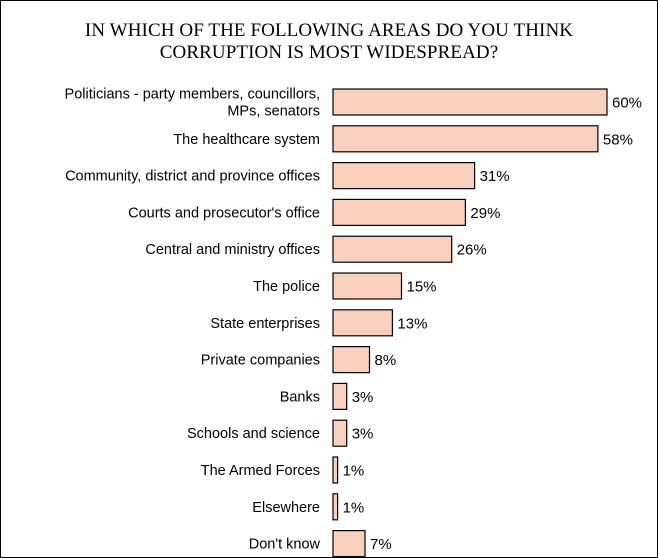  What do you see at coordinates (354, 507) in the screenshot?
I see `value-label-11: 1%` at bounding box center [354, 507].